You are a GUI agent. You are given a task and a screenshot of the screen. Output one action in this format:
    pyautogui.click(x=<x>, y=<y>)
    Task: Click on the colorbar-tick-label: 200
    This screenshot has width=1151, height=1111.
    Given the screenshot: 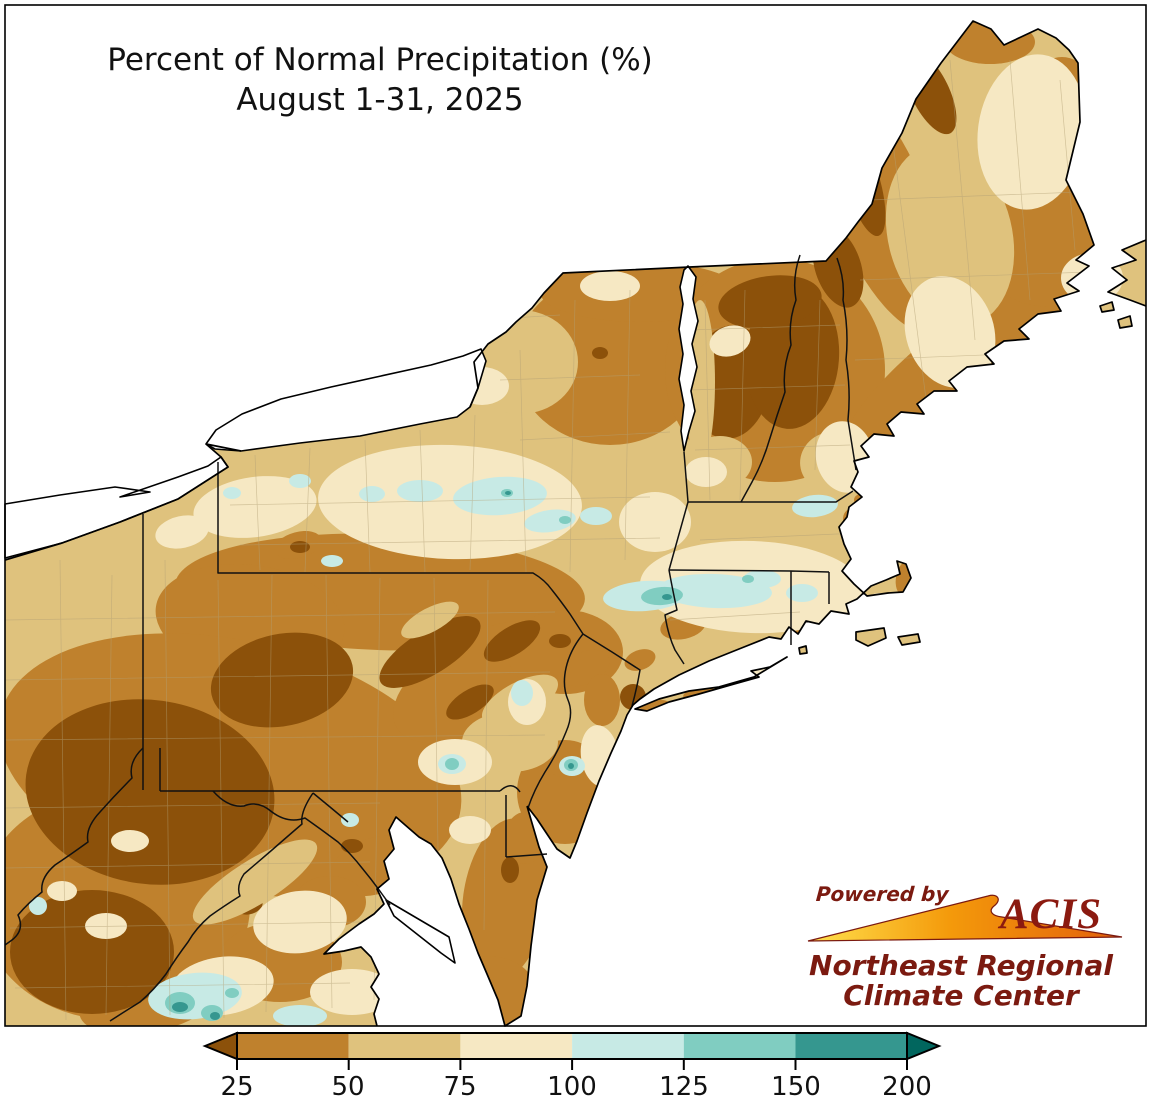 What is the action you would take?
    pyautogui.click(x=907, y=1087)
    